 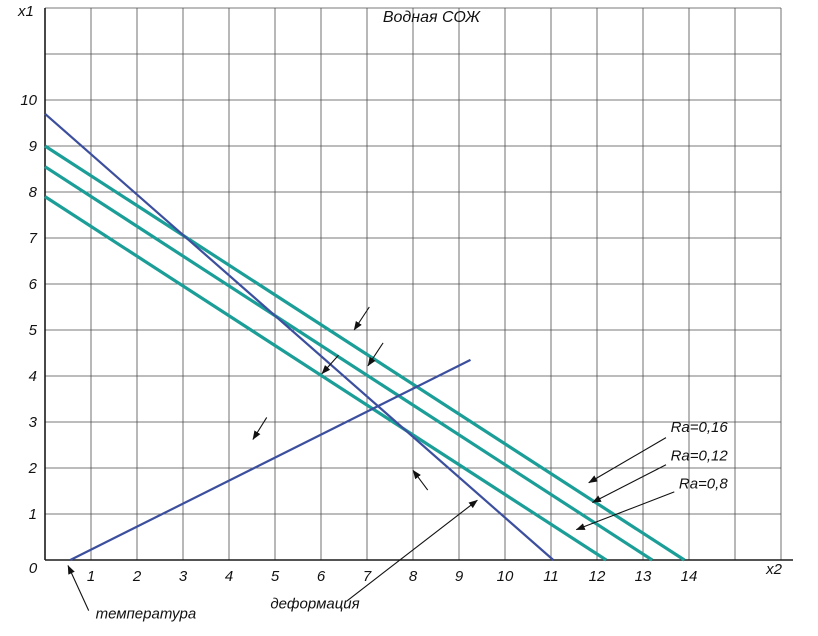 I want to click on x-axis-label: x2, so click(x=774, y=569).